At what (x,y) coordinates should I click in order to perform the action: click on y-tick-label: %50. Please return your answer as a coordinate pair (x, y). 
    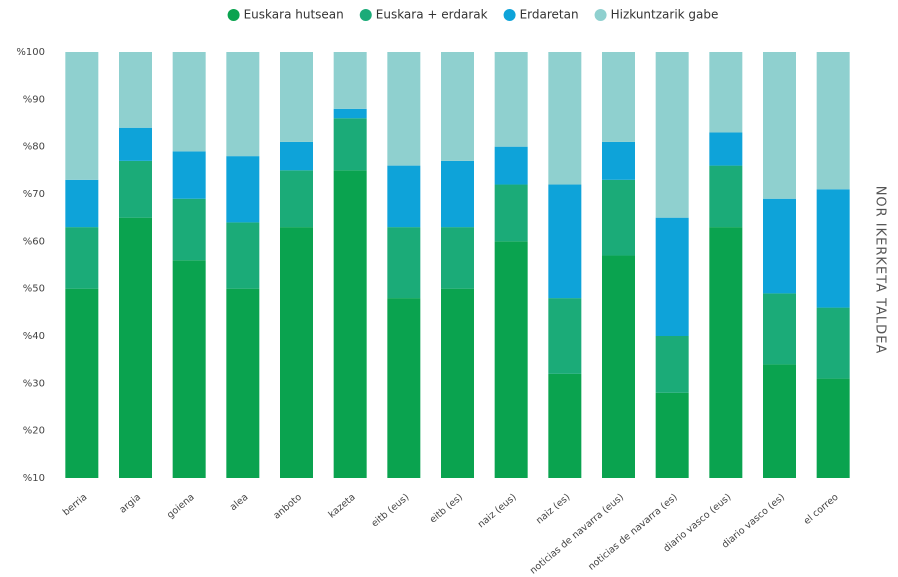
    Looking at the image, I should click on (34, 289).